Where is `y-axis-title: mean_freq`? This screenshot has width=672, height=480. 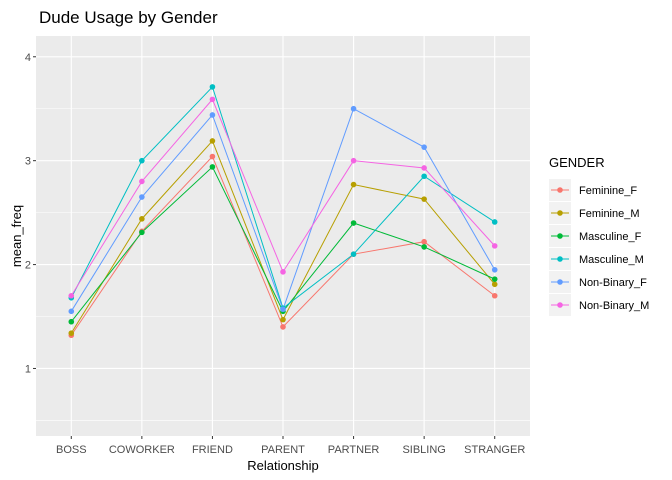 y-axis-title: mean_freq is located at coordinates (16, 236).